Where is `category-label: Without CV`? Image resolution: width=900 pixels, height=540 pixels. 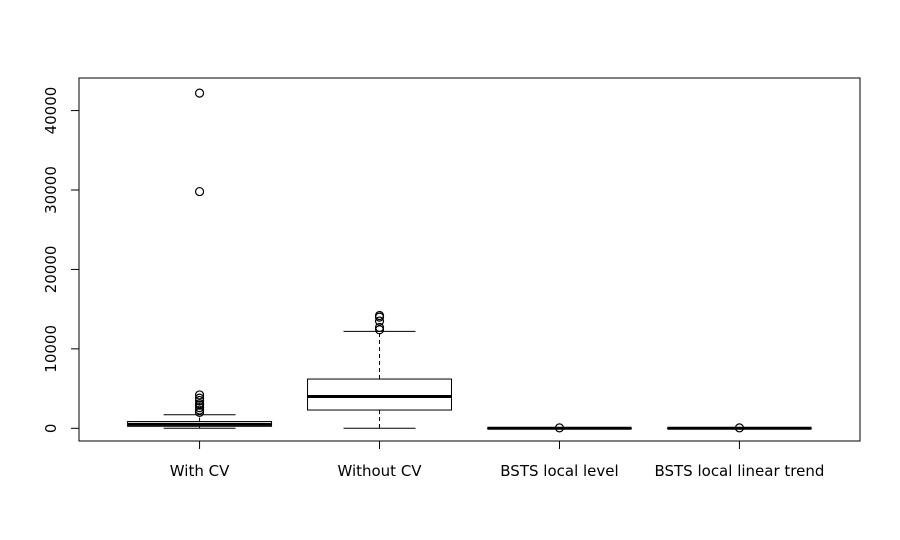 category-label: Without CV is located at coordinates (379, 471).